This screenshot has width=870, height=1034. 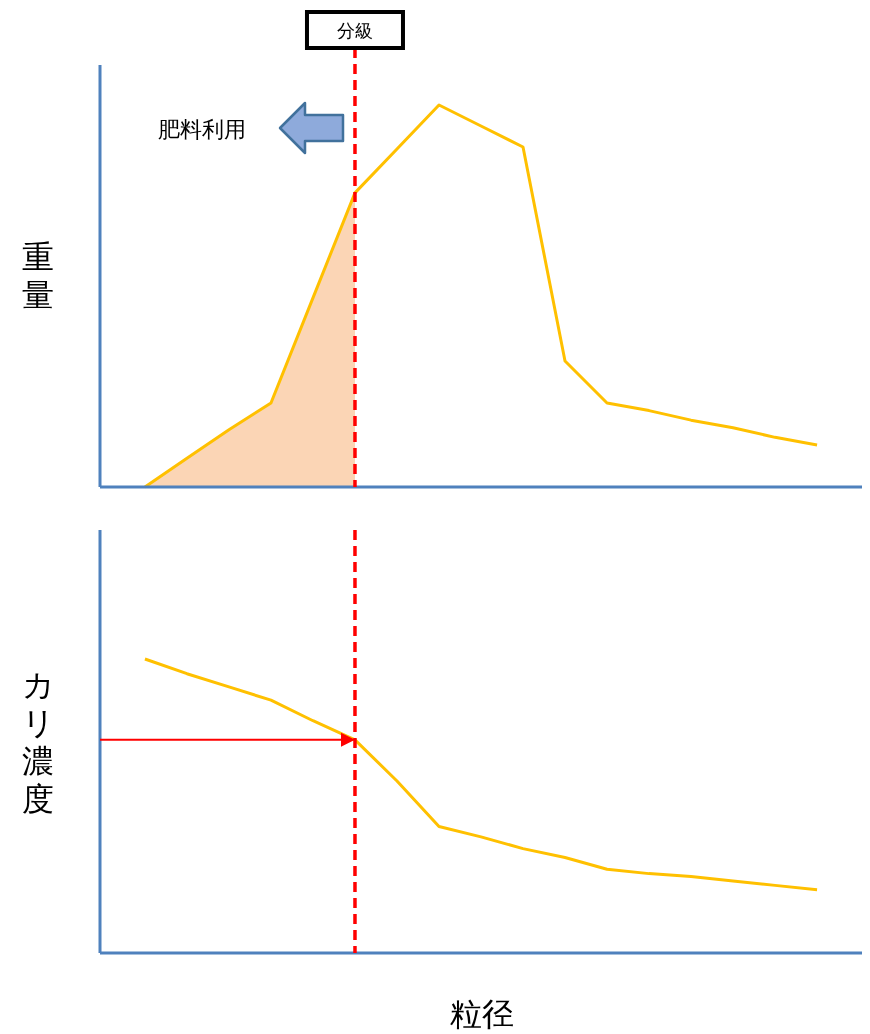 I want to click on text: 分級, so click(x=354, y=30).